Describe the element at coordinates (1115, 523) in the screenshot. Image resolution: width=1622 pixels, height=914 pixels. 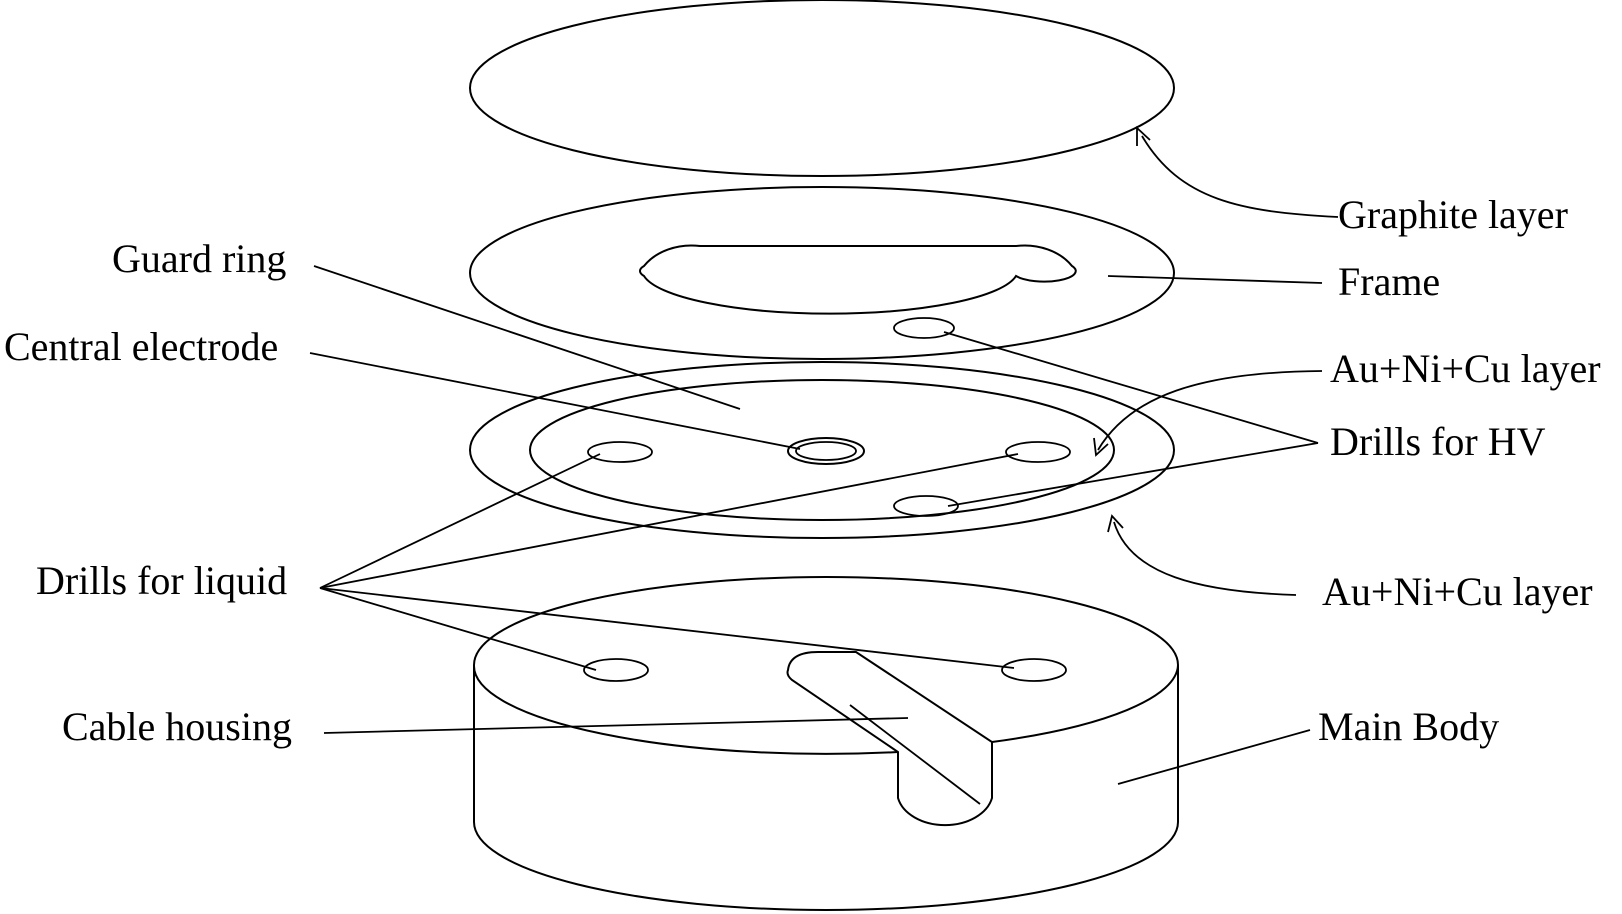
I see `au-bottom-arrowhead` at that location.